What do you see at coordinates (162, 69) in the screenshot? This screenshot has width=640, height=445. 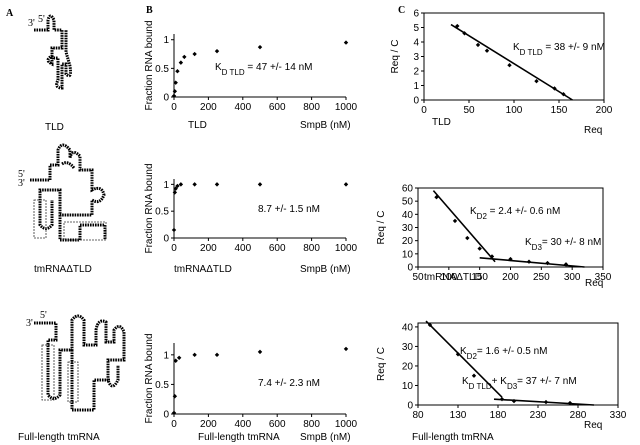 I see `y-tick-label: 0.5` at bounding box center [162, 69].